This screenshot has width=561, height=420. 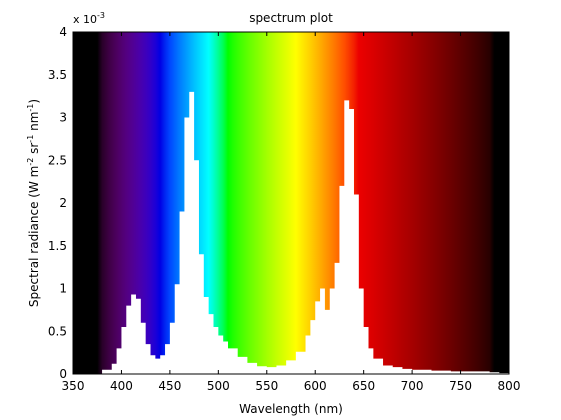 I want to click on x-axis-label: Wavelength (nm), so click(x=291, y=409).